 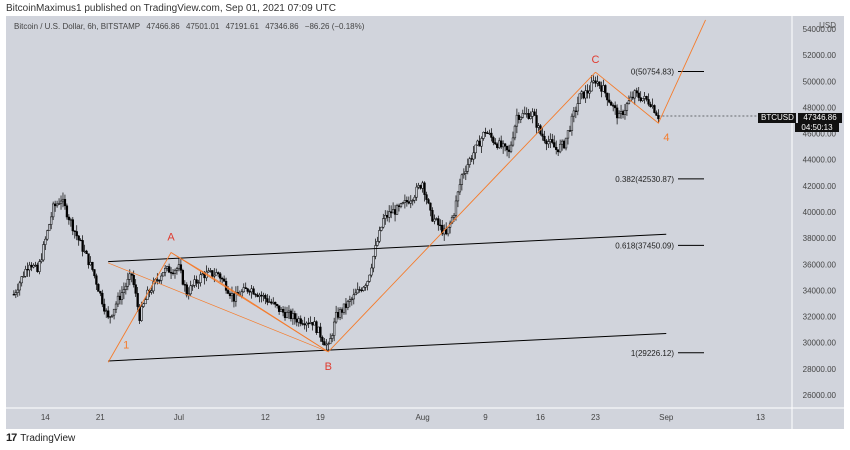 What do you see at coordinates (820, 118) in the screenshot?
I see `last-price-badge: 47346.86` at bounding box center [820, 118].